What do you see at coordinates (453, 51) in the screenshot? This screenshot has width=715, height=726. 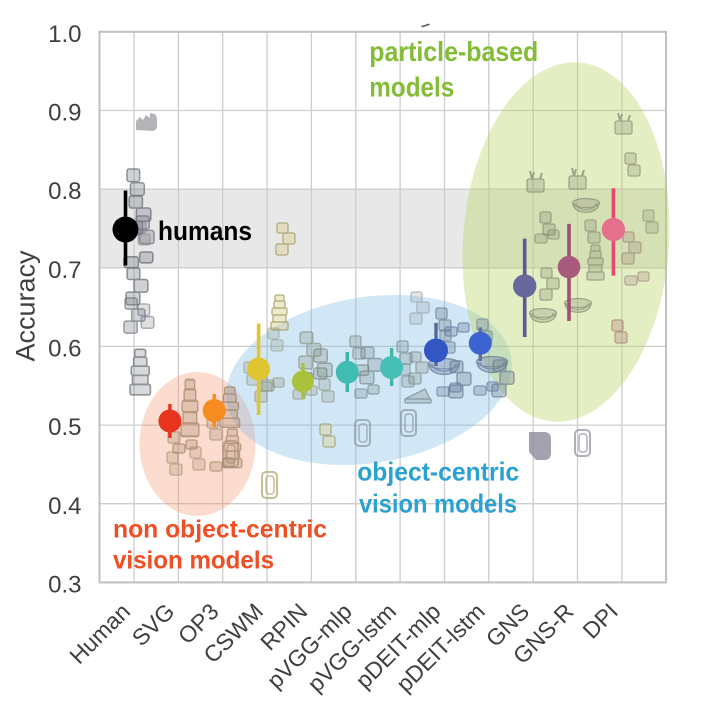 I see `svg-text: particle-based` at bounding box center [453, 51].